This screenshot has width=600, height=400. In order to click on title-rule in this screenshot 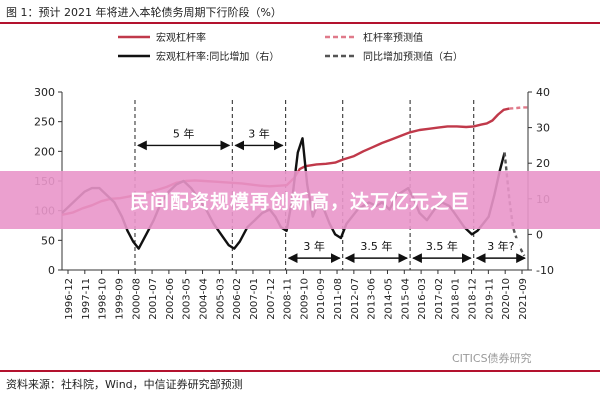, I will do `click(300, 23)`.